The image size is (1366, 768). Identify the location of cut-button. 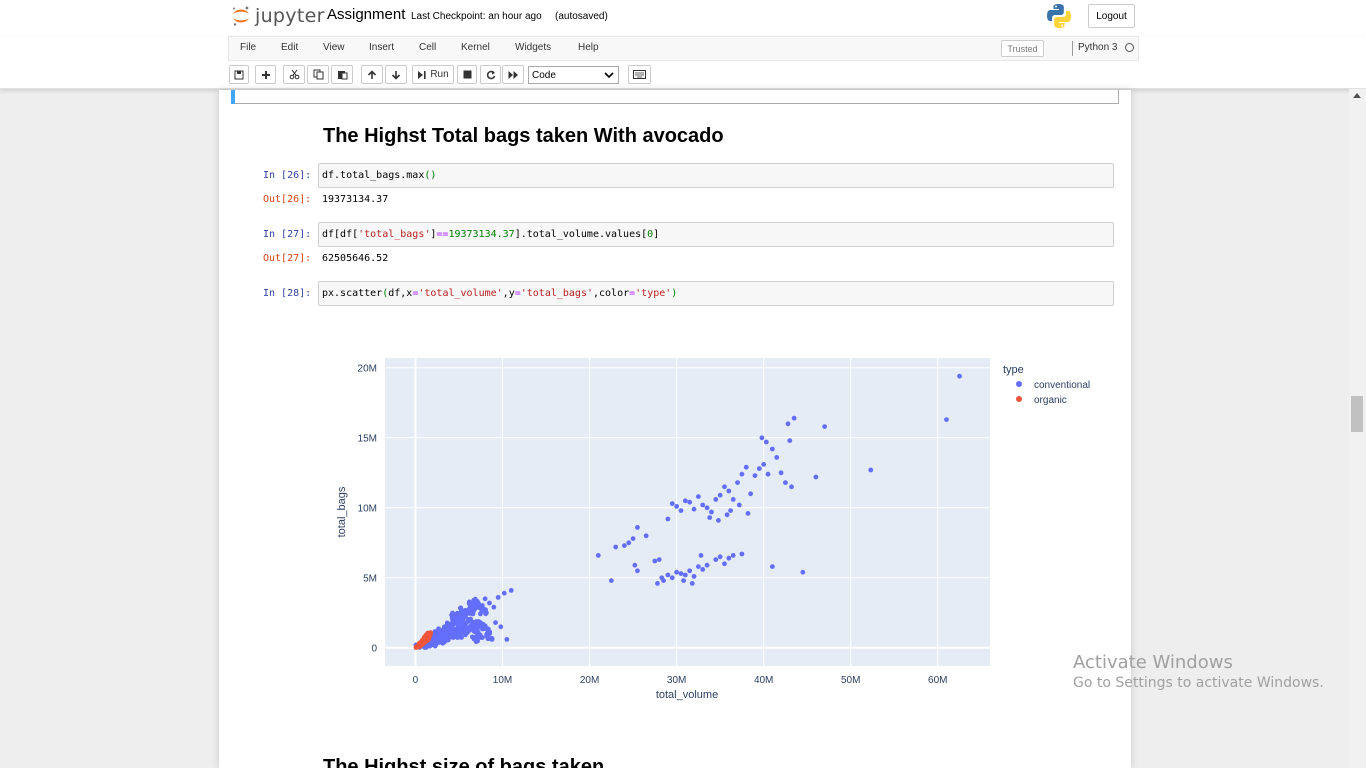
(294, 74).